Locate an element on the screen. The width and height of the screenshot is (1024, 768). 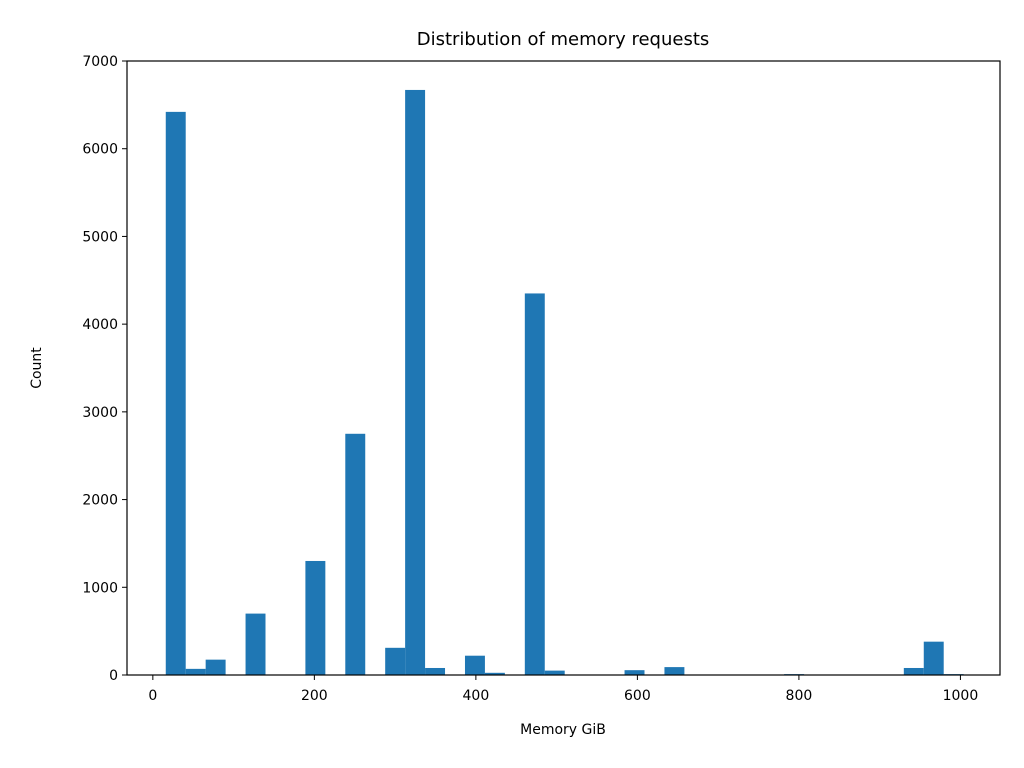
x-tick-label: 200 is located at coordinates (314, 696).